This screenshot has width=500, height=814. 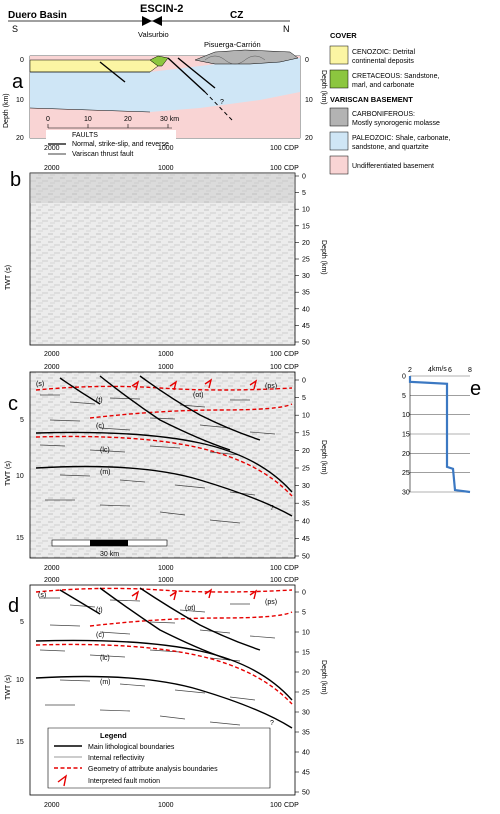 What do you see at coordinates (404, 396) in the screenshot?
I see `velocity-ytick-5: 5` at bounding box center [404, 396].